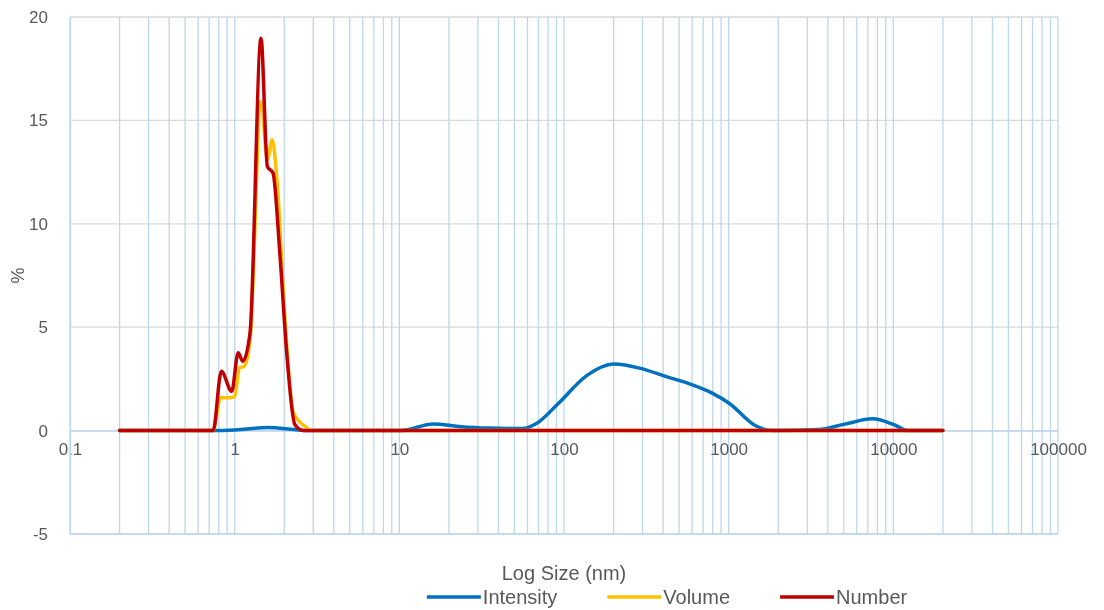 The height and width of the screenshot is (610, 1104). What do you see at coordinates (400, 449) in the screenshot?
I see `x-tick-label: 10` at bounding box center [400, 449].